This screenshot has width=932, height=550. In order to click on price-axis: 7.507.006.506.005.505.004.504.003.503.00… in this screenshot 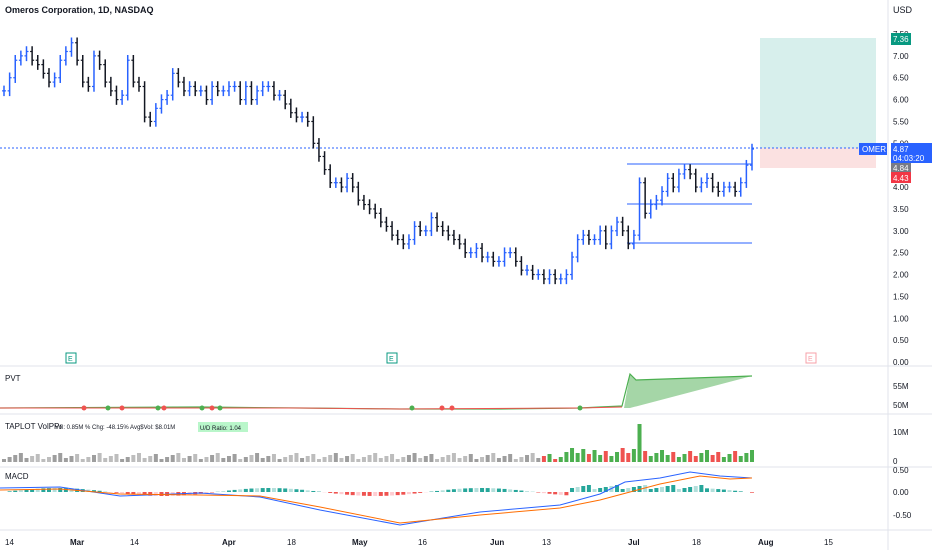, I will do `click(901, 198)`.